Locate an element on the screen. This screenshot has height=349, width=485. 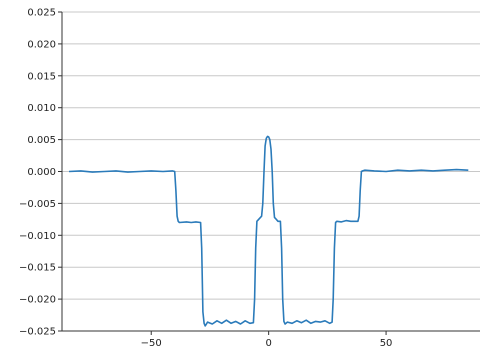
y-tick-label-1: 0.020 is located at coordinates (41, 44).